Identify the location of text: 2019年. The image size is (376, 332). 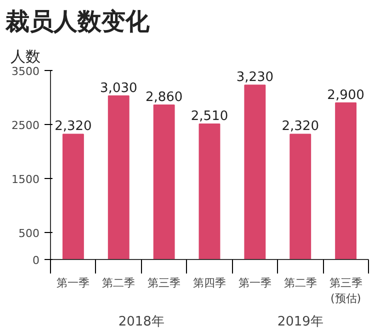
(300, 322).